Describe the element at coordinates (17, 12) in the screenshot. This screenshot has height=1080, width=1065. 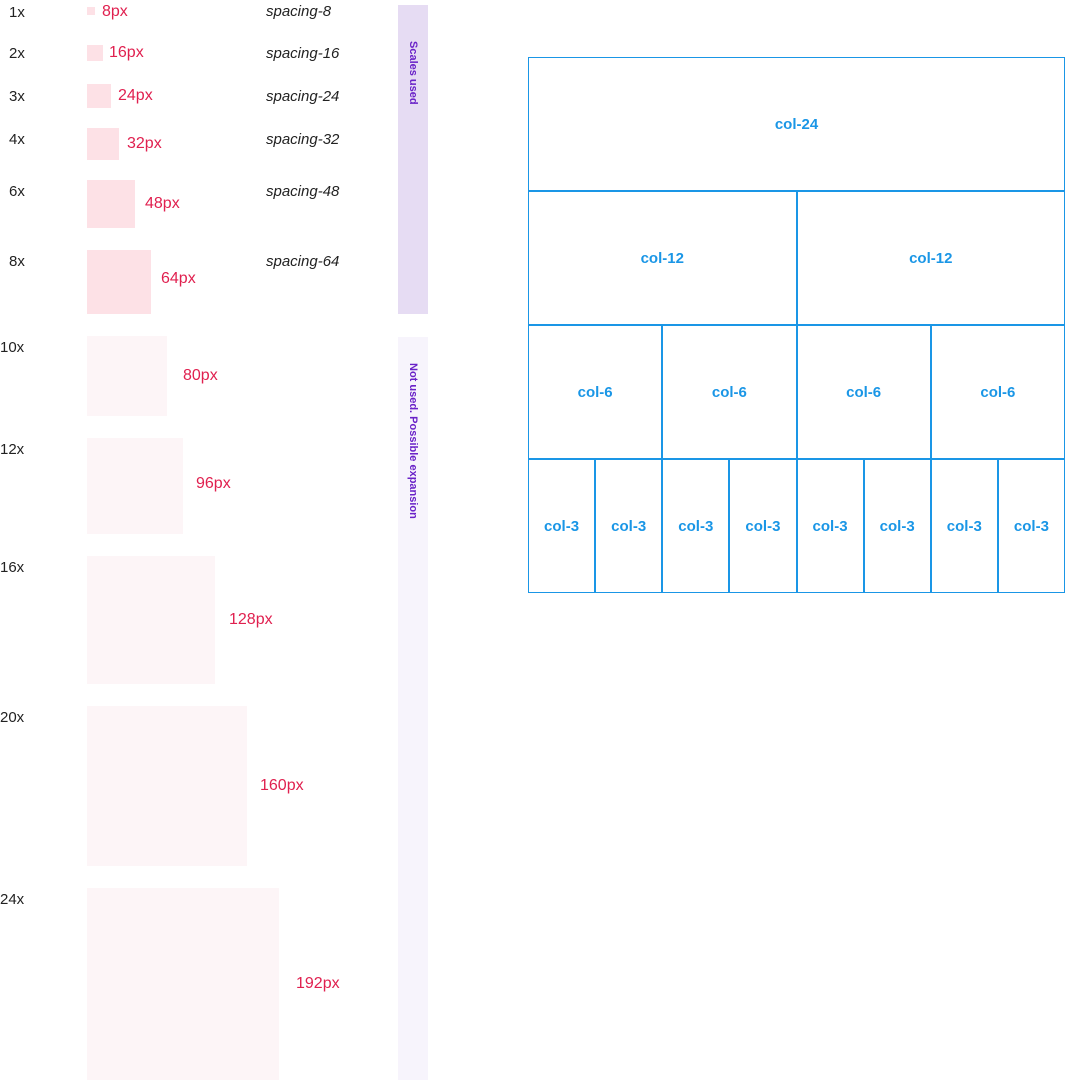
I see `multiplier-label: 1x` at that location.